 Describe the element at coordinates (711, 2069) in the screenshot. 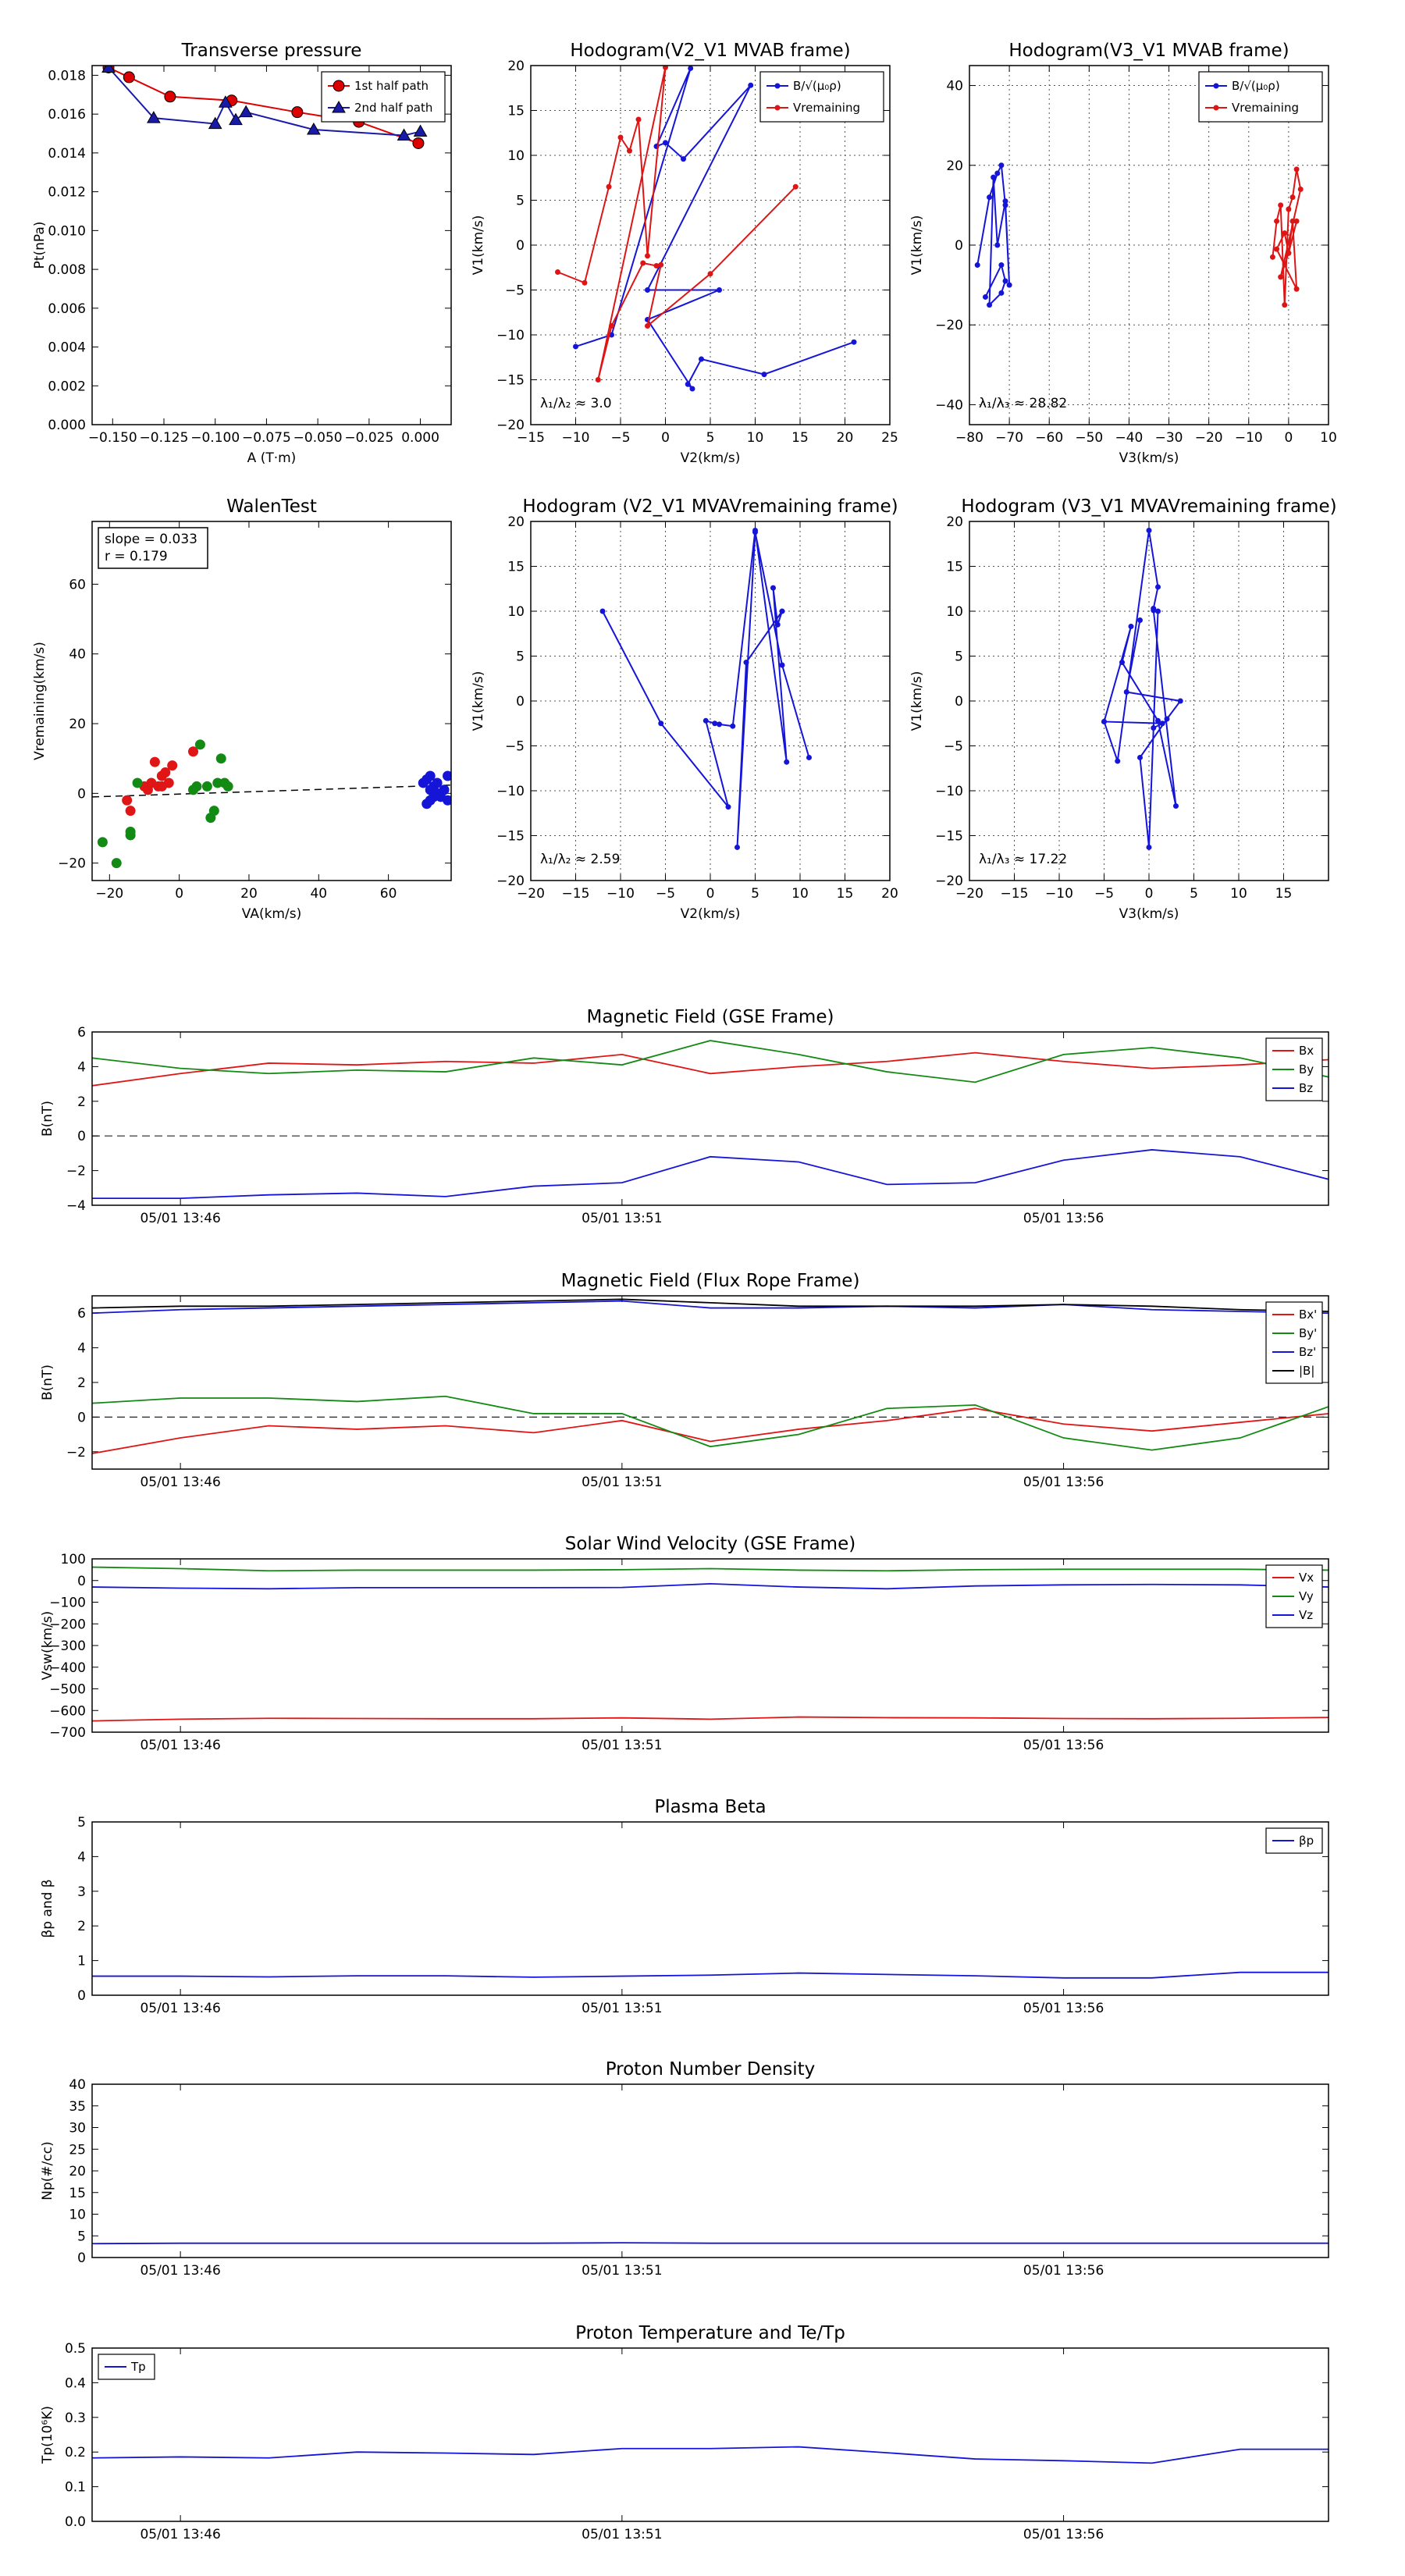

I see `chart-title: Proton Number Density` at that location.